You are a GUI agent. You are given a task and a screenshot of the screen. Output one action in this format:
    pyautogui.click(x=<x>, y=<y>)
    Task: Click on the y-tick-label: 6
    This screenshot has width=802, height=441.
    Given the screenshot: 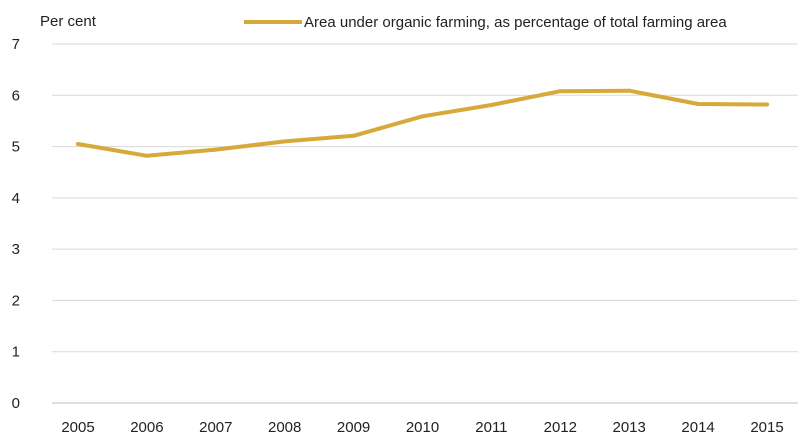 What is the action you would take?
    pyautogui.click(x=16, y=95)
    